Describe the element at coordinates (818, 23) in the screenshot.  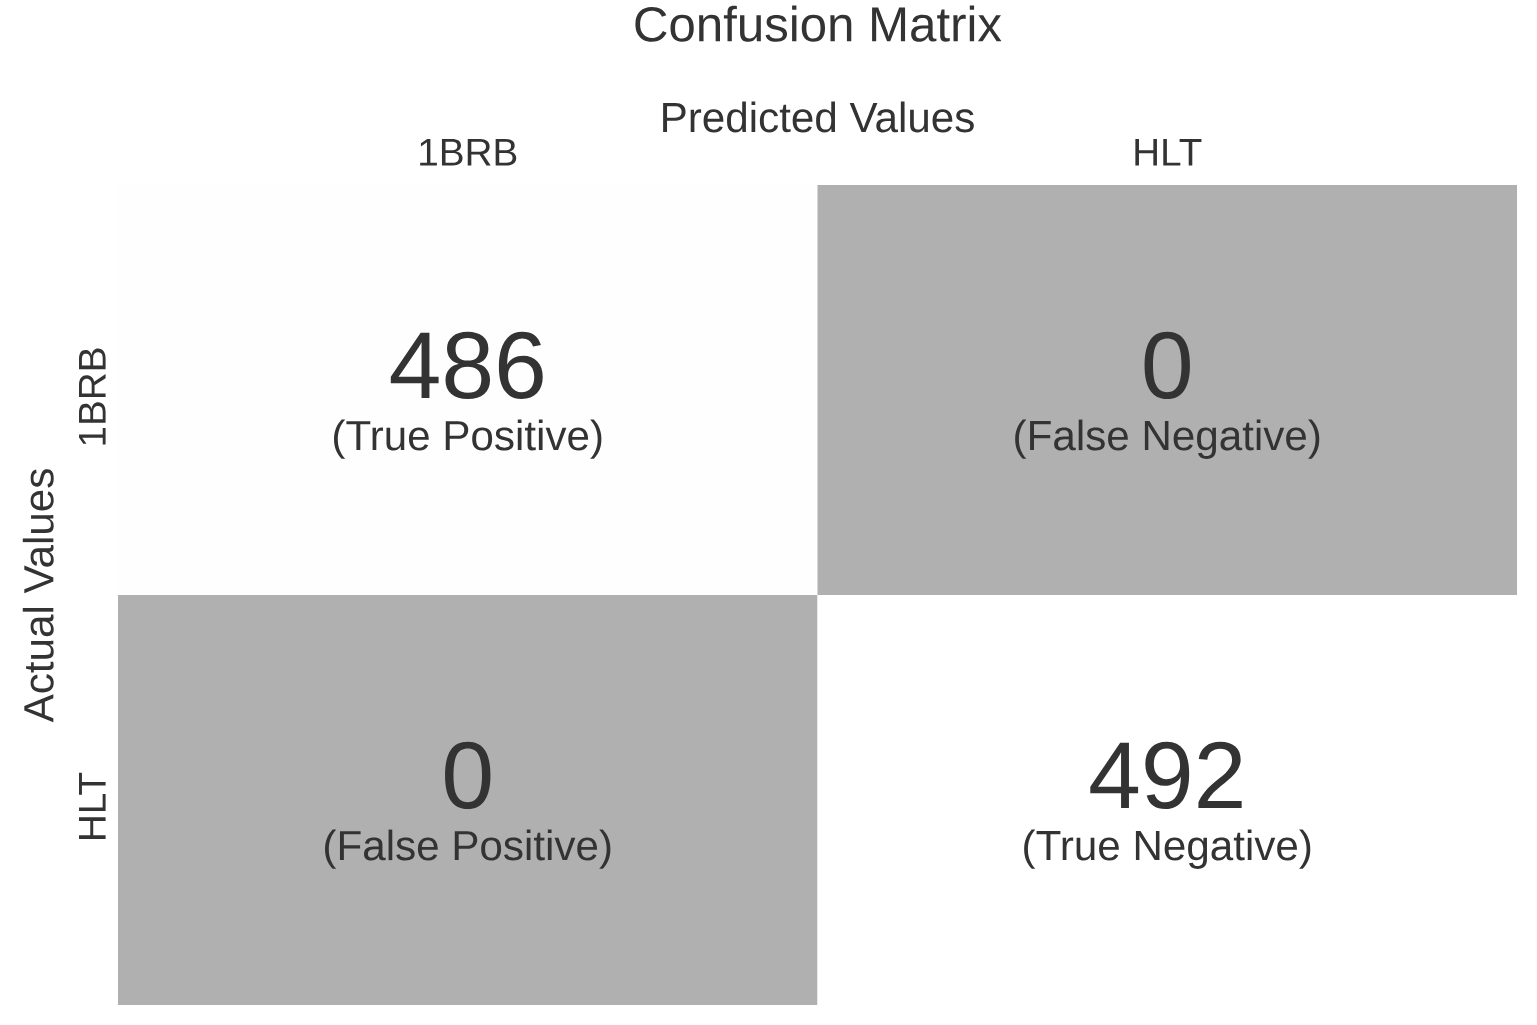
I see `chart-title: Confusion Matrix` at that location.